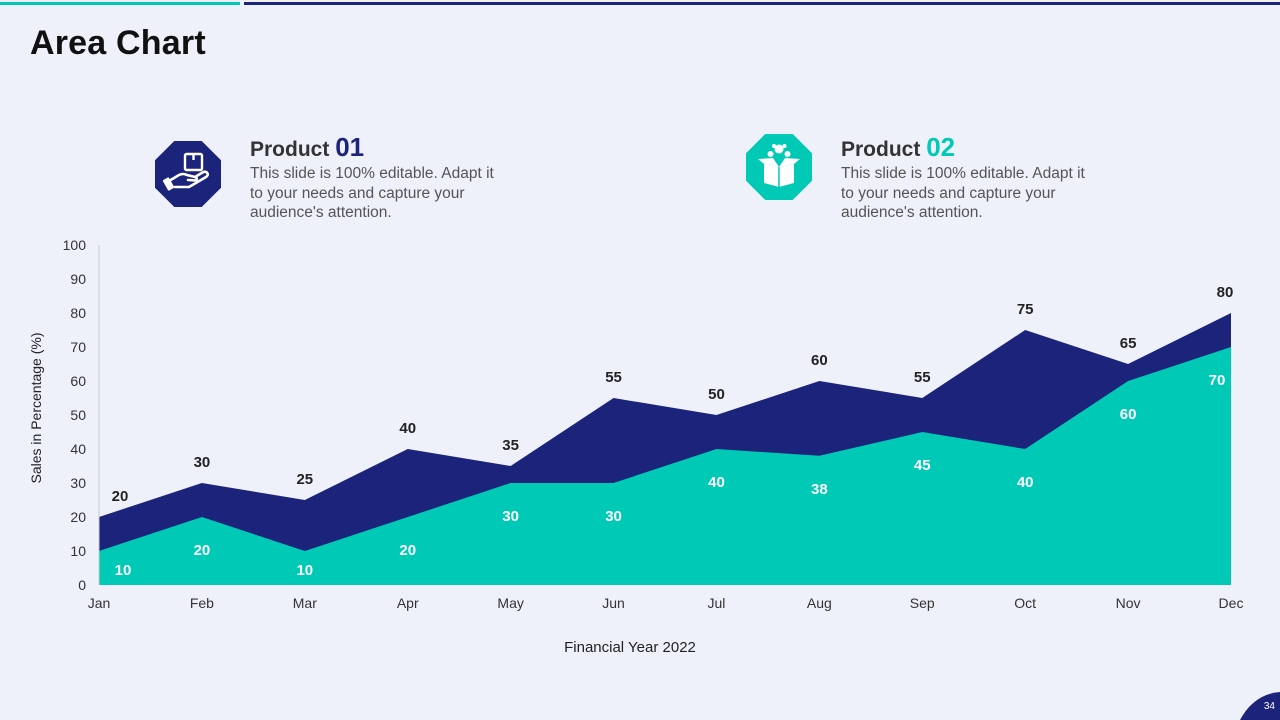 The height and width of the screenshot is (720, 1280). Describe the element at coordinates (78, 313) in the screenshot. I see `y-tick-label: 80` at that location.